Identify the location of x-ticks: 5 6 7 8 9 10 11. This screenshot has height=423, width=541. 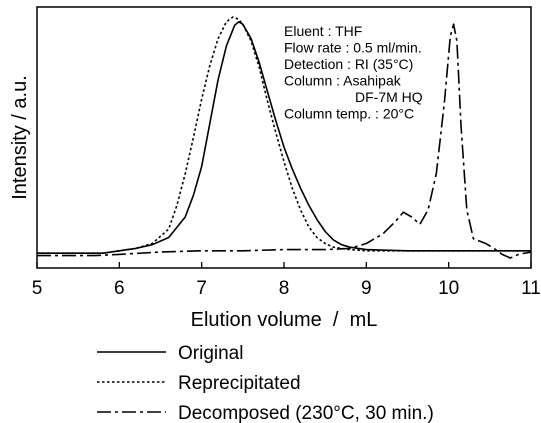
(286, 280).